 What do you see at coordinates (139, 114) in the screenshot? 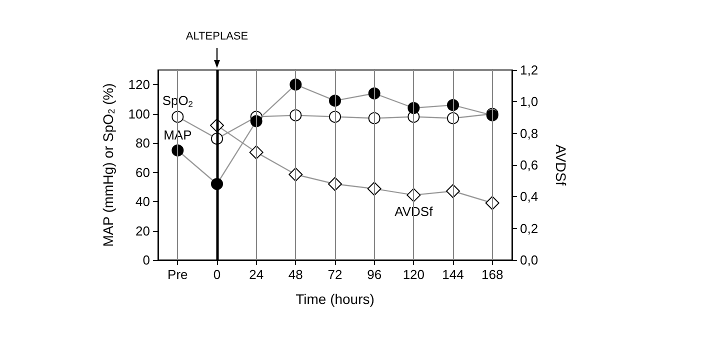
I see `y-tick-label: 100` at bounding box center [139, 114].